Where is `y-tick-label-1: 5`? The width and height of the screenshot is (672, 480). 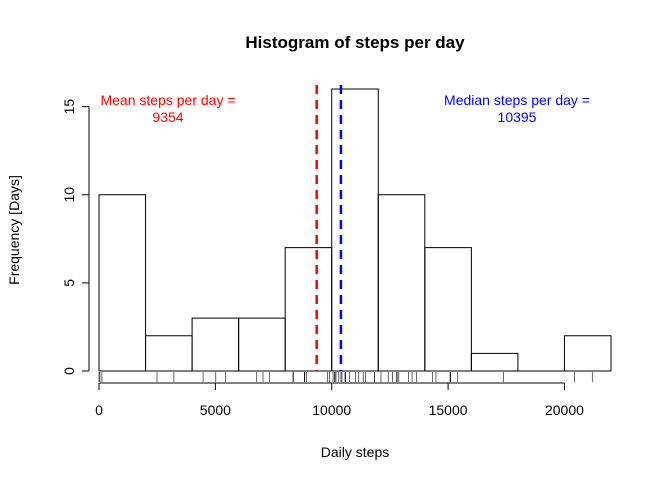 y-tick-label-1: 5 is located at coordinates (69, 283).